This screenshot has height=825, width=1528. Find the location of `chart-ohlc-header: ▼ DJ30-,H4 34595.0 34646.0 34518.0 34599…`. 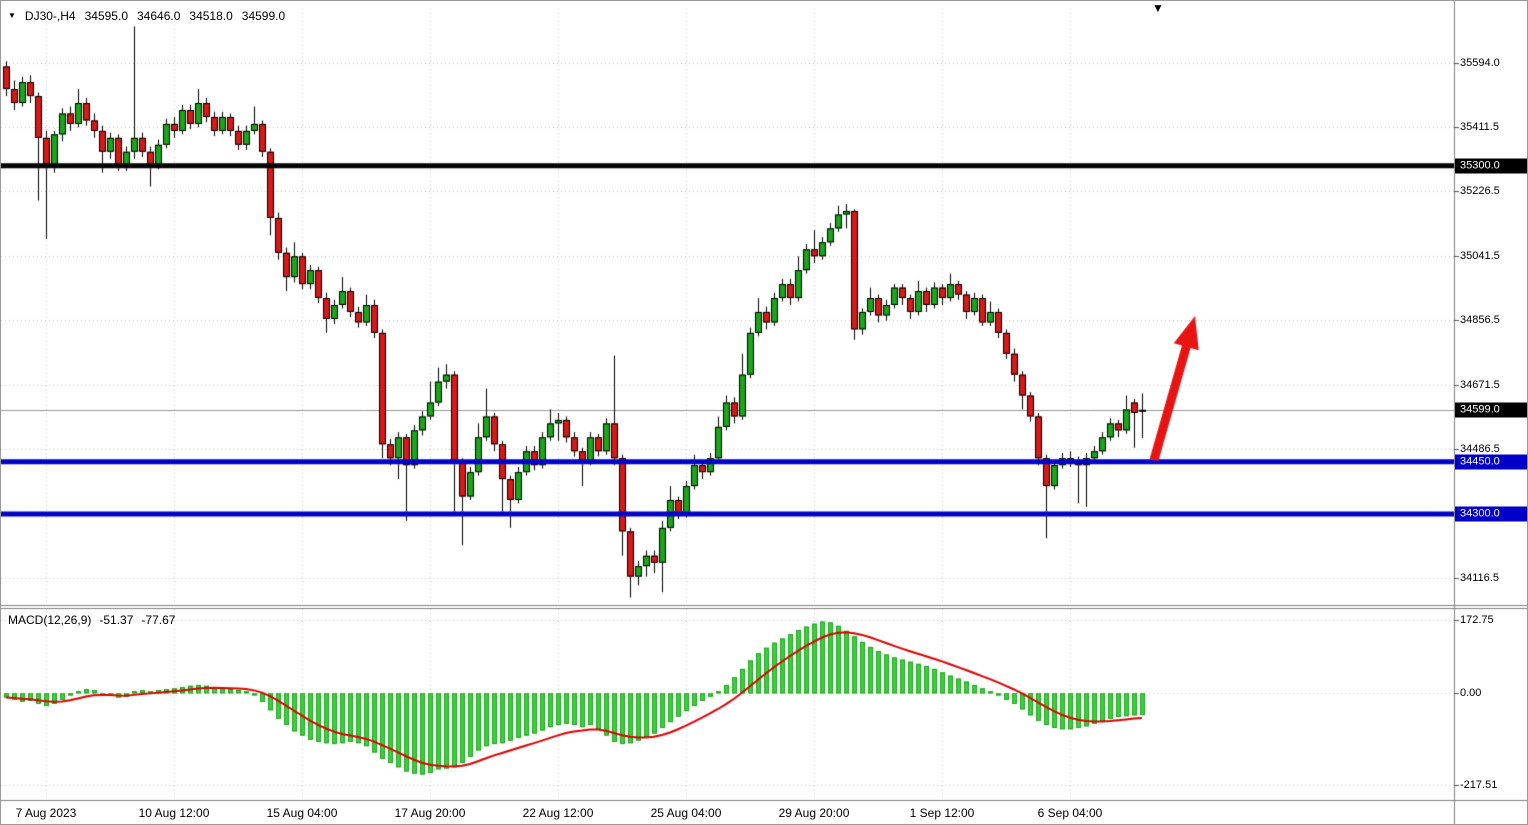

chart-ohlc-header: ▼ DJ30-,H4 34595.0 34646.0 34518.0 34599… is located at coordinates (146, 16).